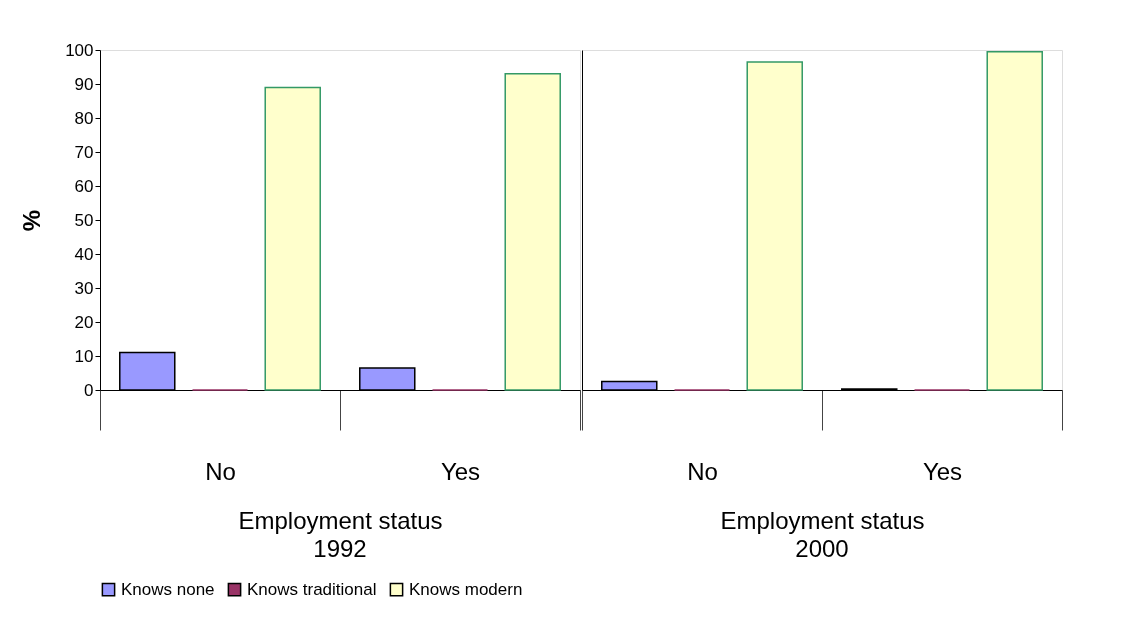  I want to click on y-axis-title: %, so click(32, 220).